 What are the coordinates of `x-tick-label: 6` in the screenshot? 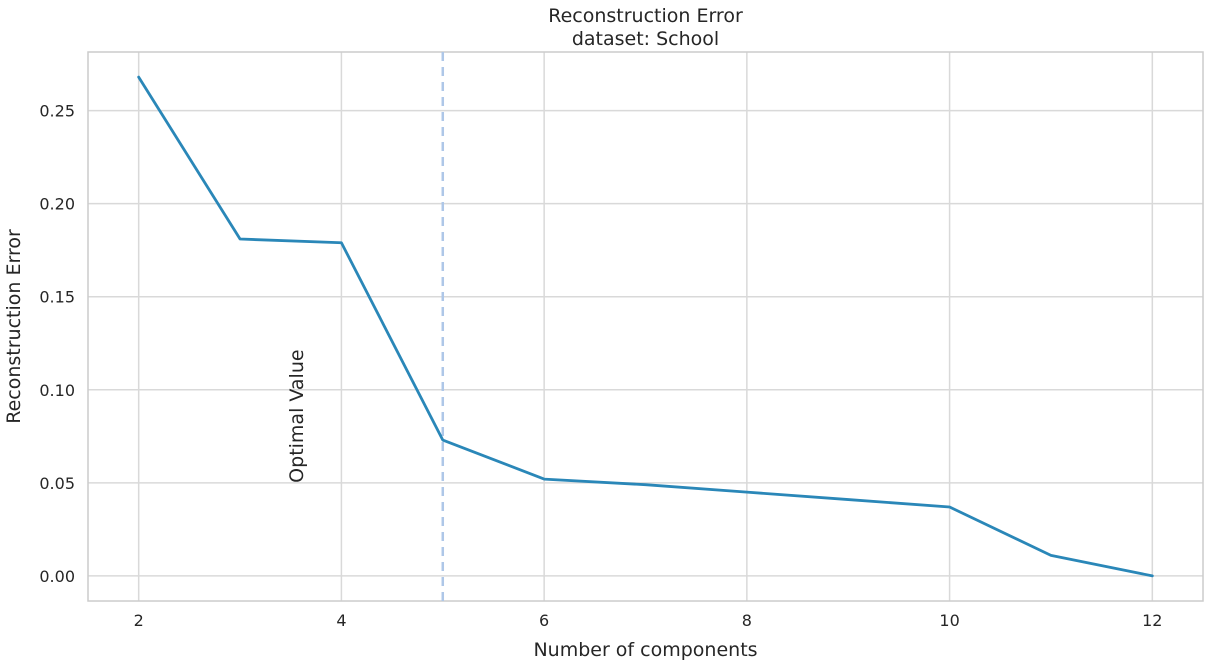 It's located at (544, 620).